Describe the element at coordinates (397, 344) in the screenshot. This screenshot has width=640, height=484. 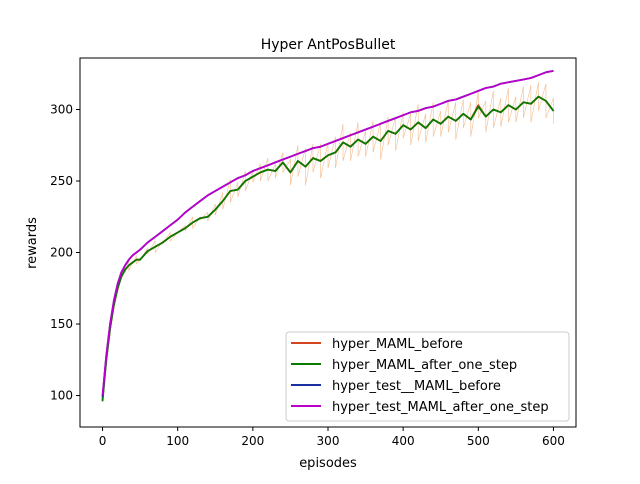
I see `legend-label-1: hyper_MAML_before` at that location.